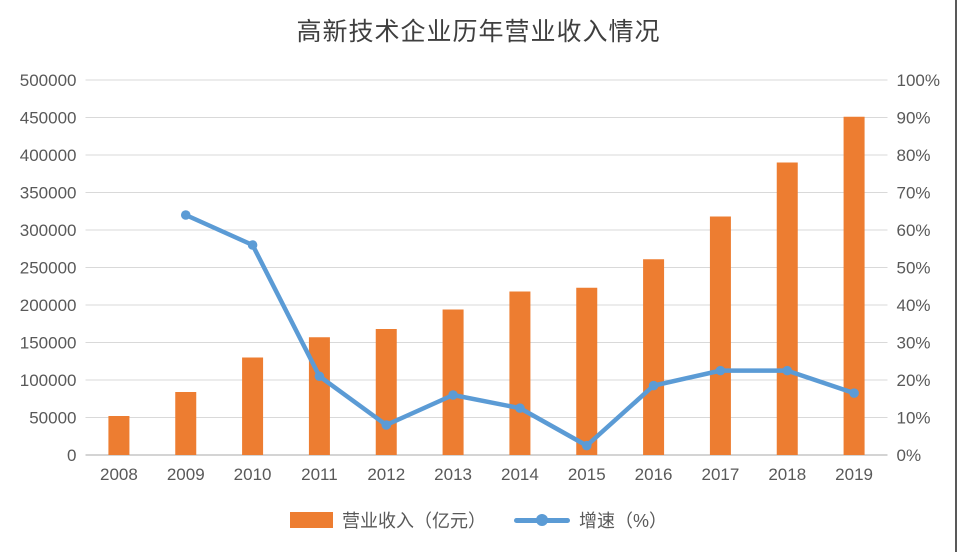 The image size is (957, 552). Describe the element at coordinates (48, 380) in the screenshot. I see `left-axis-tick-label: 100000` at that location.